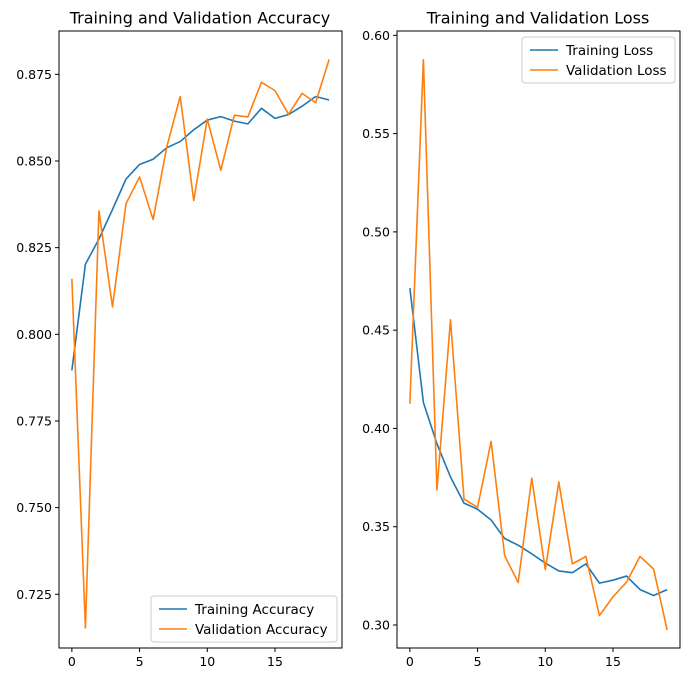  What do you see at coordinates (376, 428) in the screenshot?
I see `y-tick-label: 0.40` at bounding box center [376, 428].